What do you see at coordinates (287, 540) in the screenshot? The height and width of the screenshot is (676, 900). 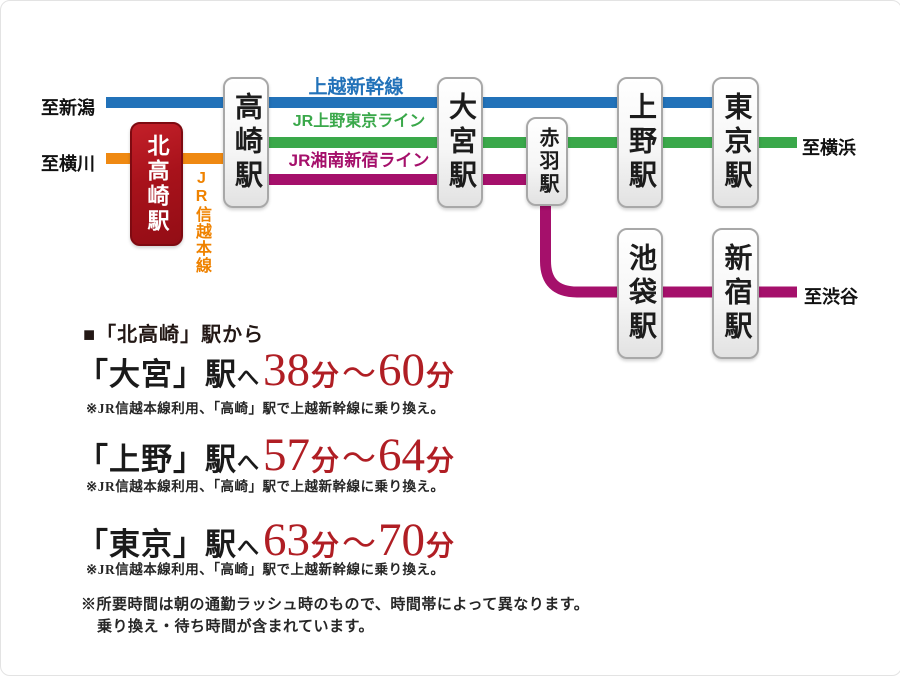 I see `route-time-min: 63` at bounding box center [287, 540].